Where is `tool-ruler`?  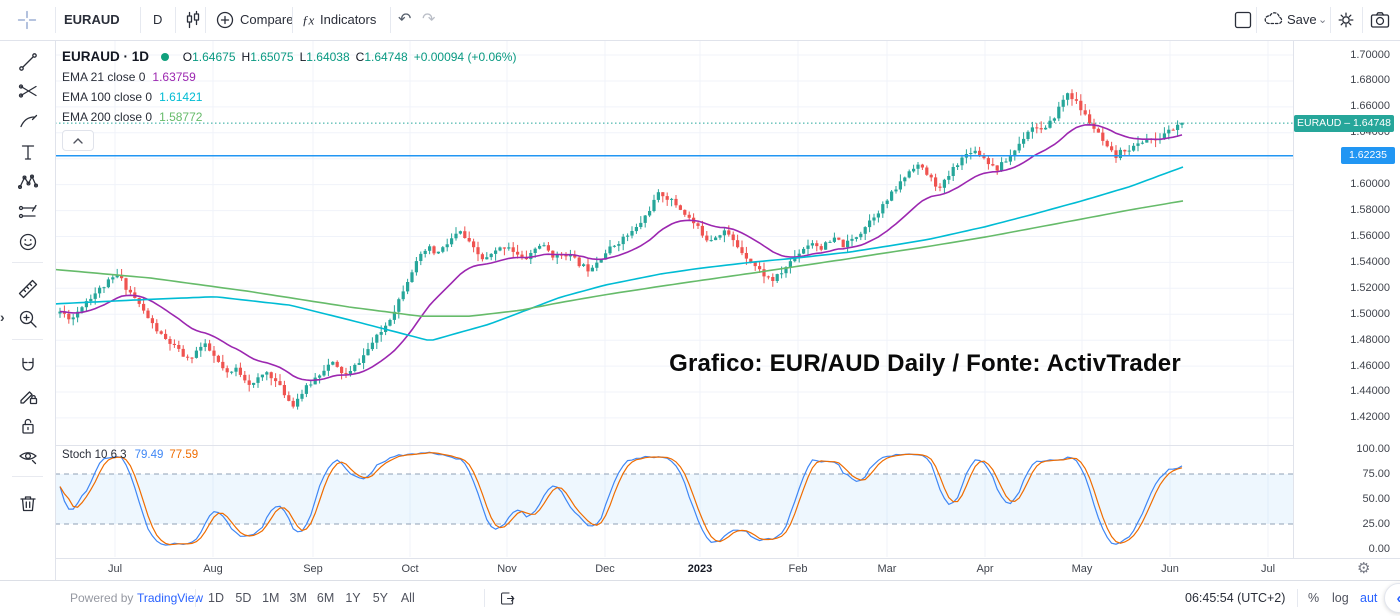
tool-ruler is located at coordinates (28, 289).